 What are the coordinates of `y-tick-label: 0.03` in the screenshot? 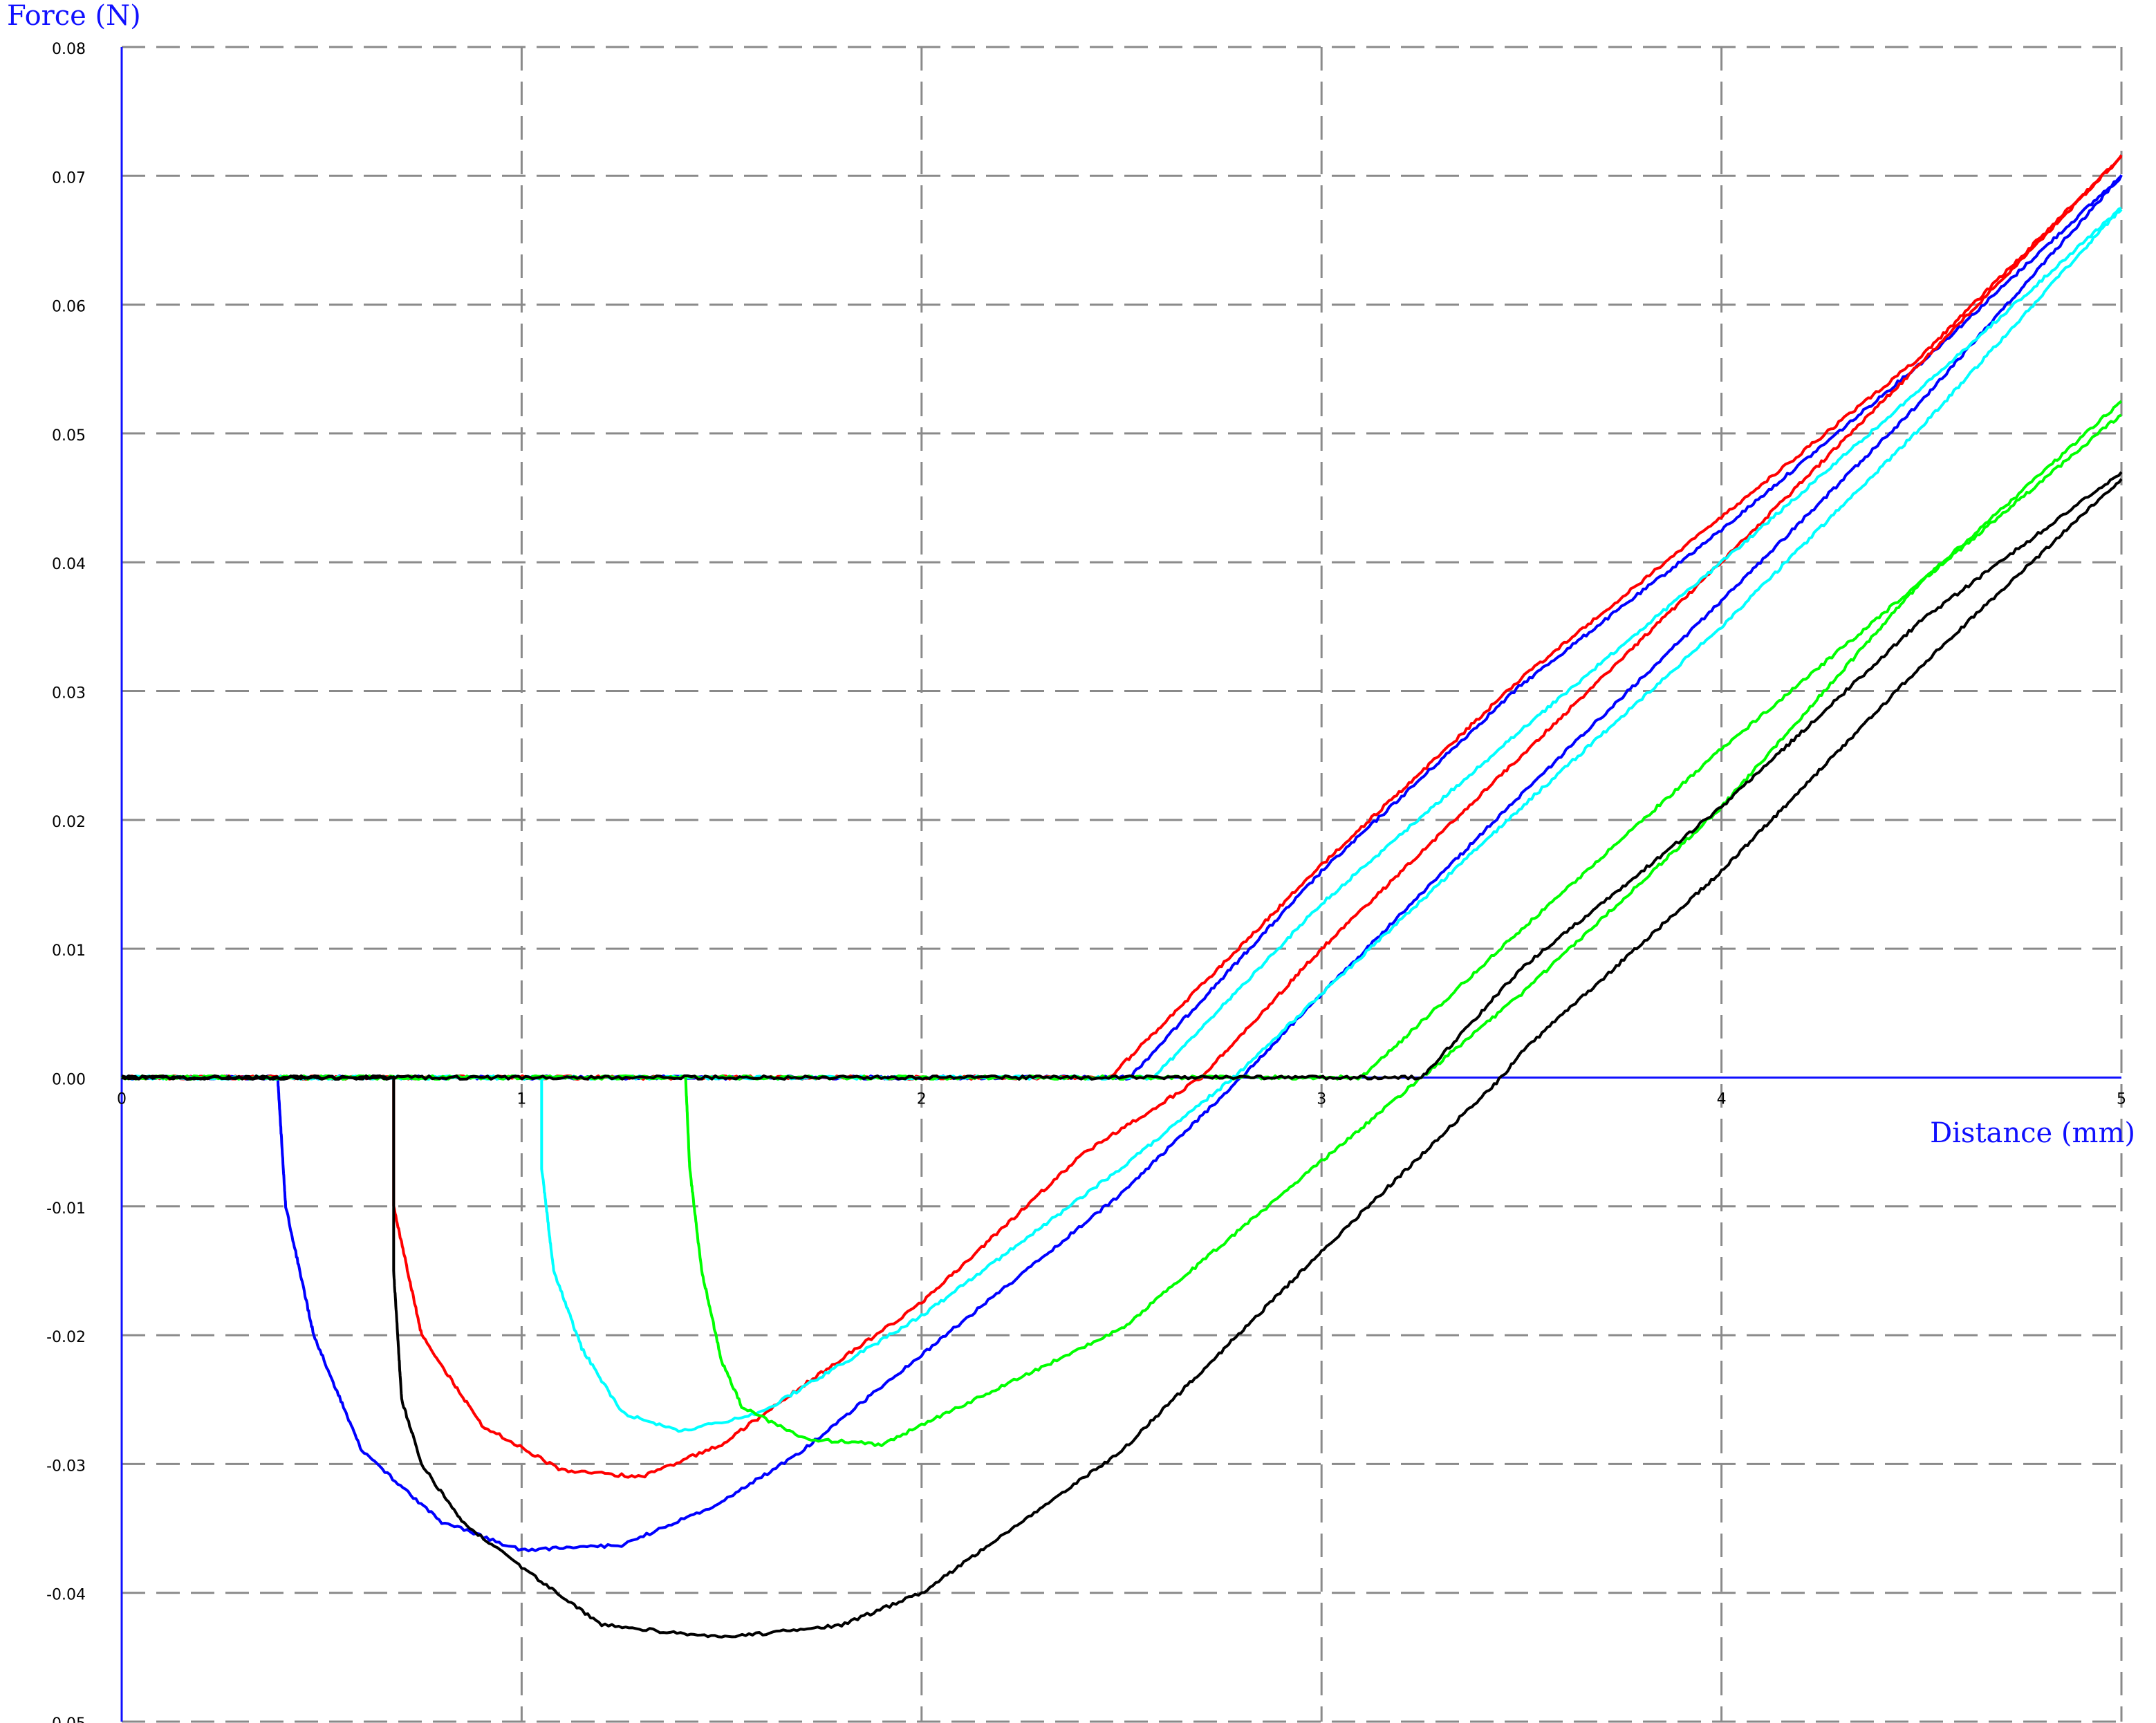 It's located at (69, 693).